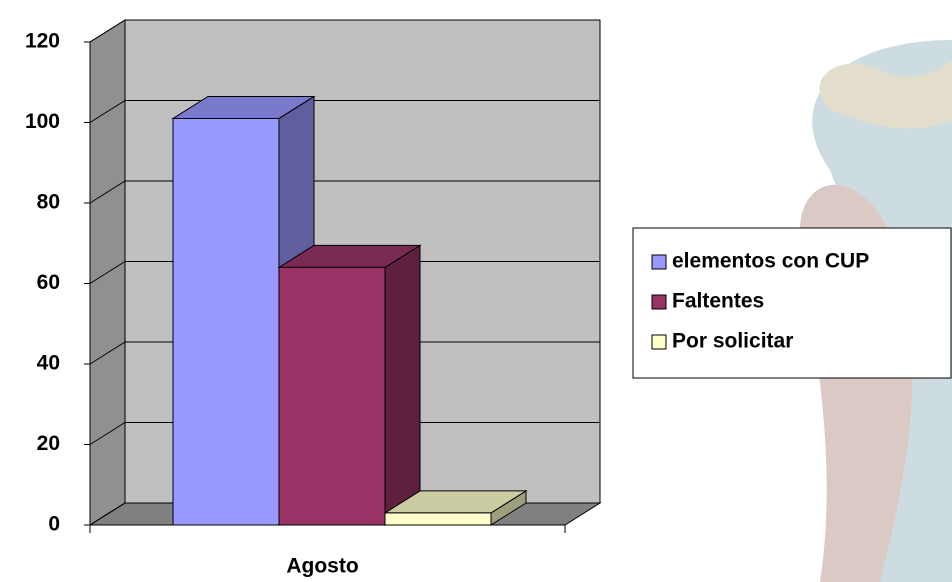 The height and width of the screenshot is (582, 952). I want to click on y-tick-label: 20, so click(48, 443).